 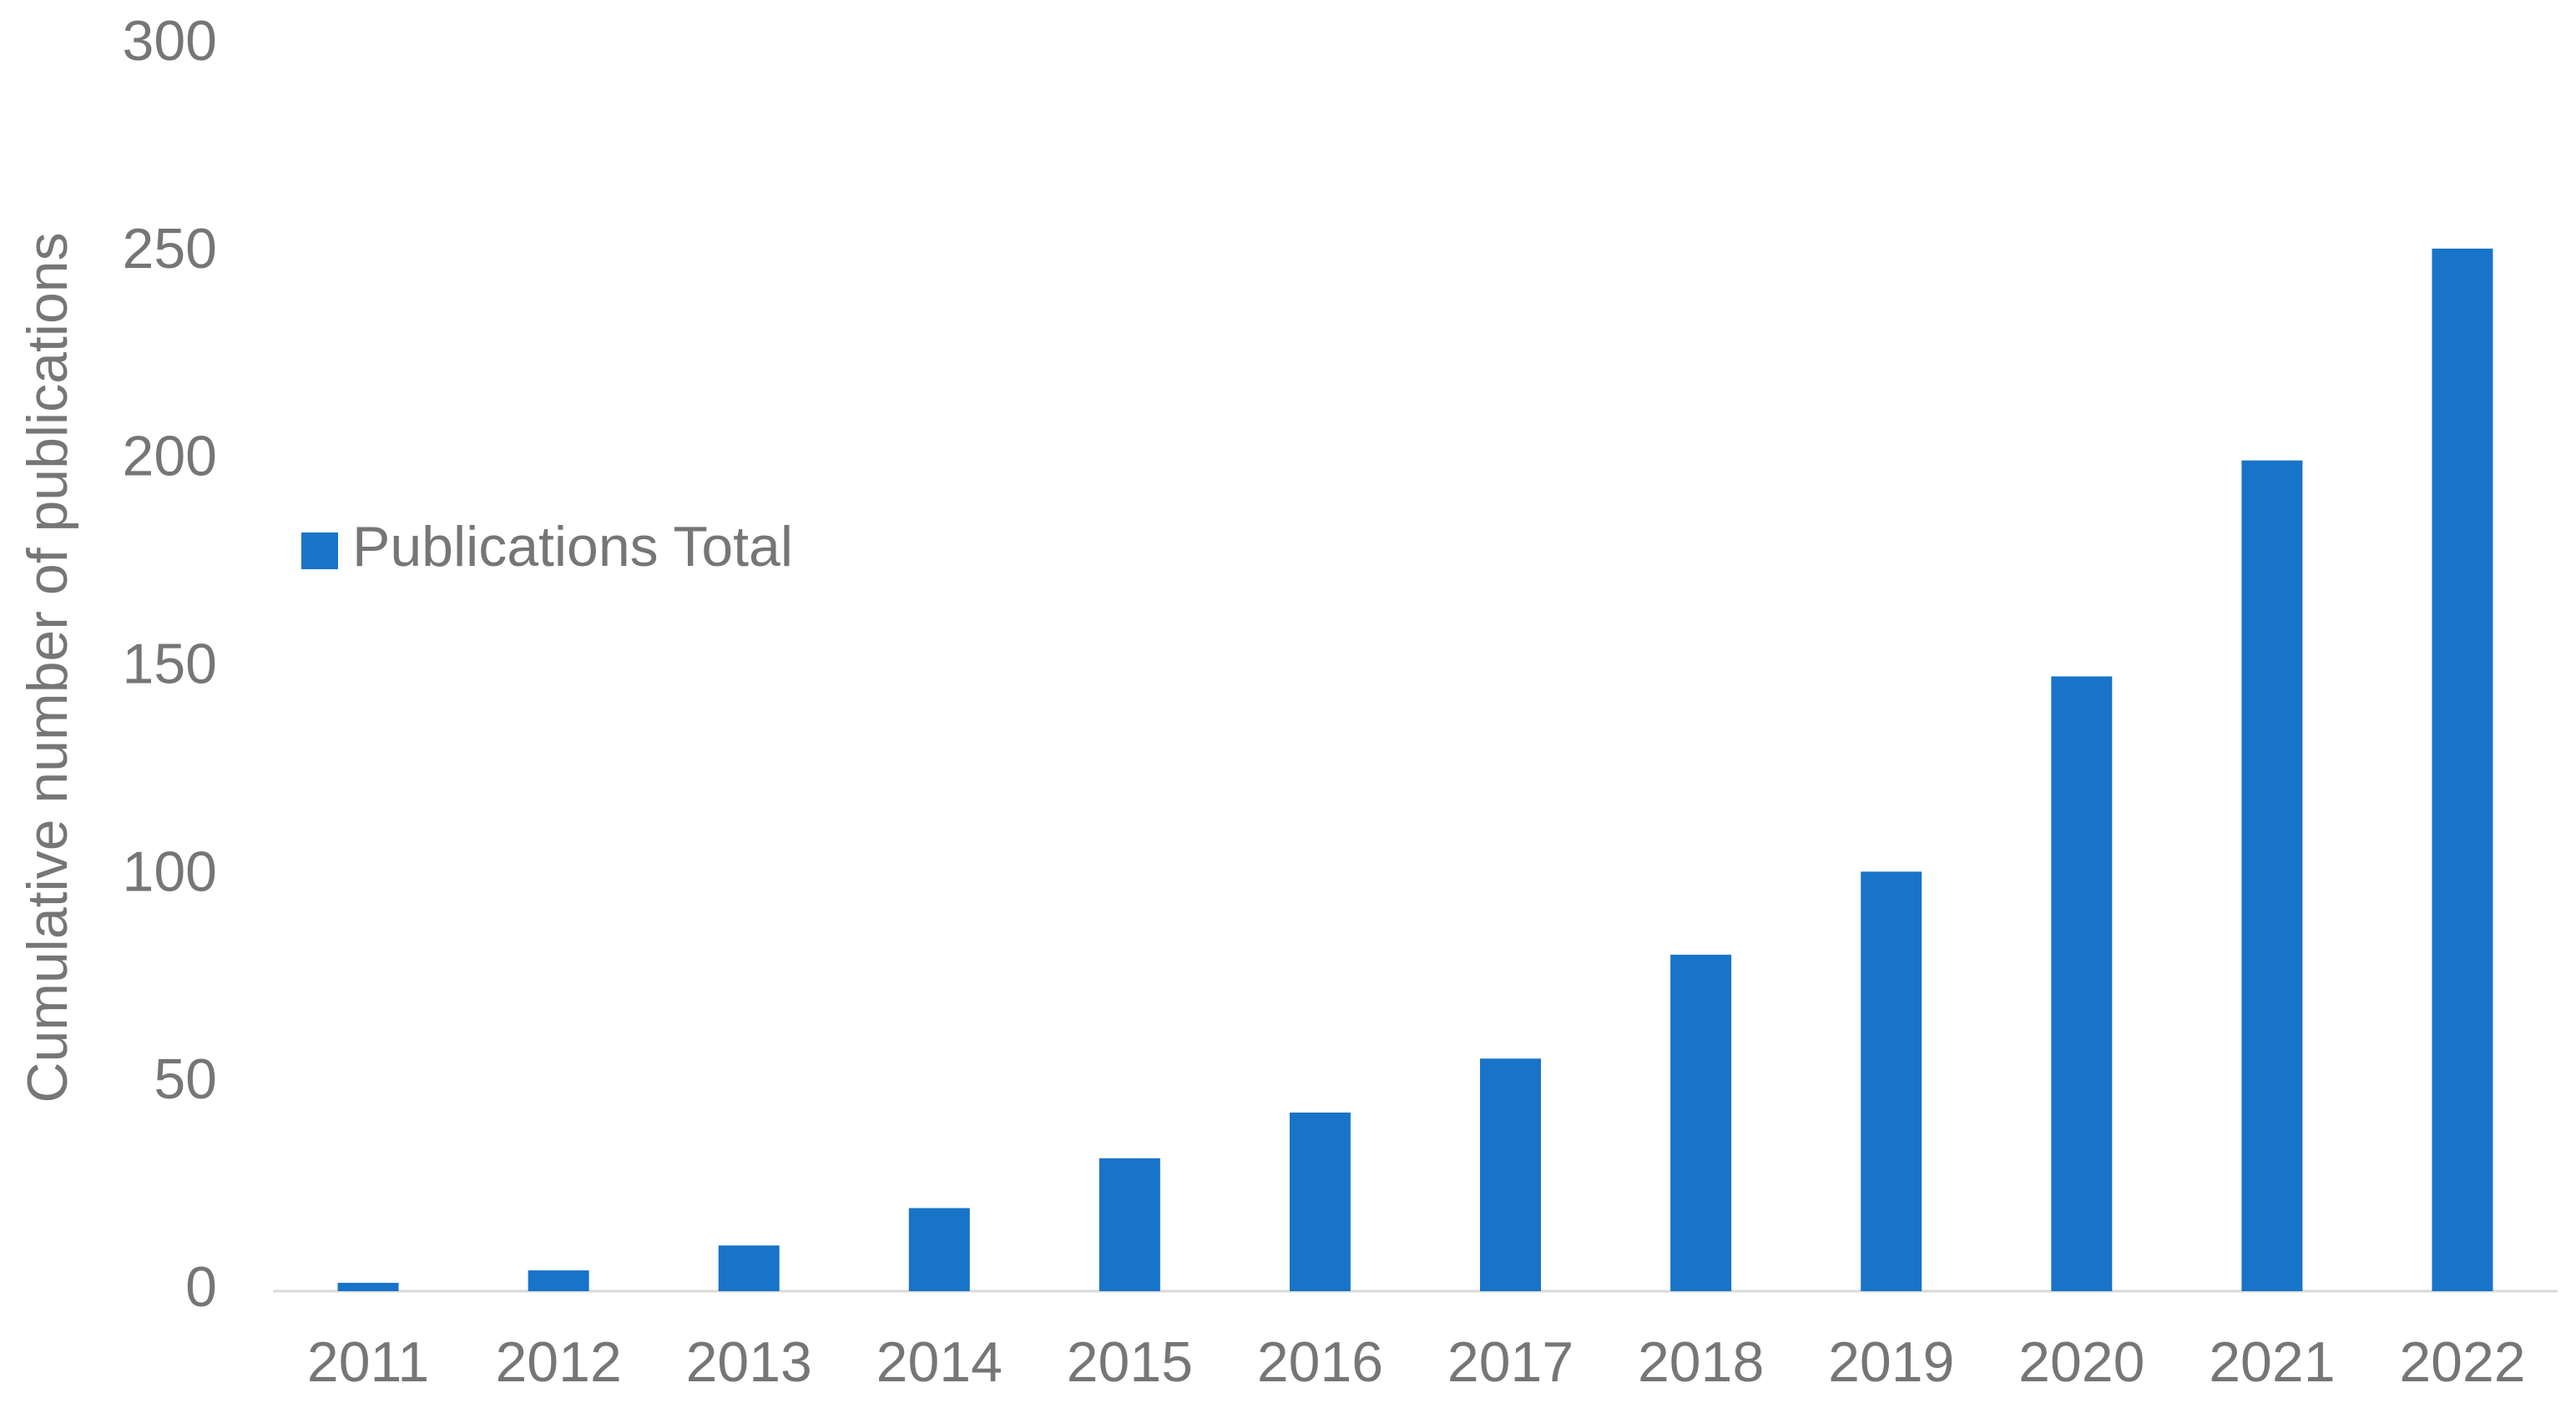 I want to click on y-axis-title: Cumulative number of publications, so click(x=47, y=667).